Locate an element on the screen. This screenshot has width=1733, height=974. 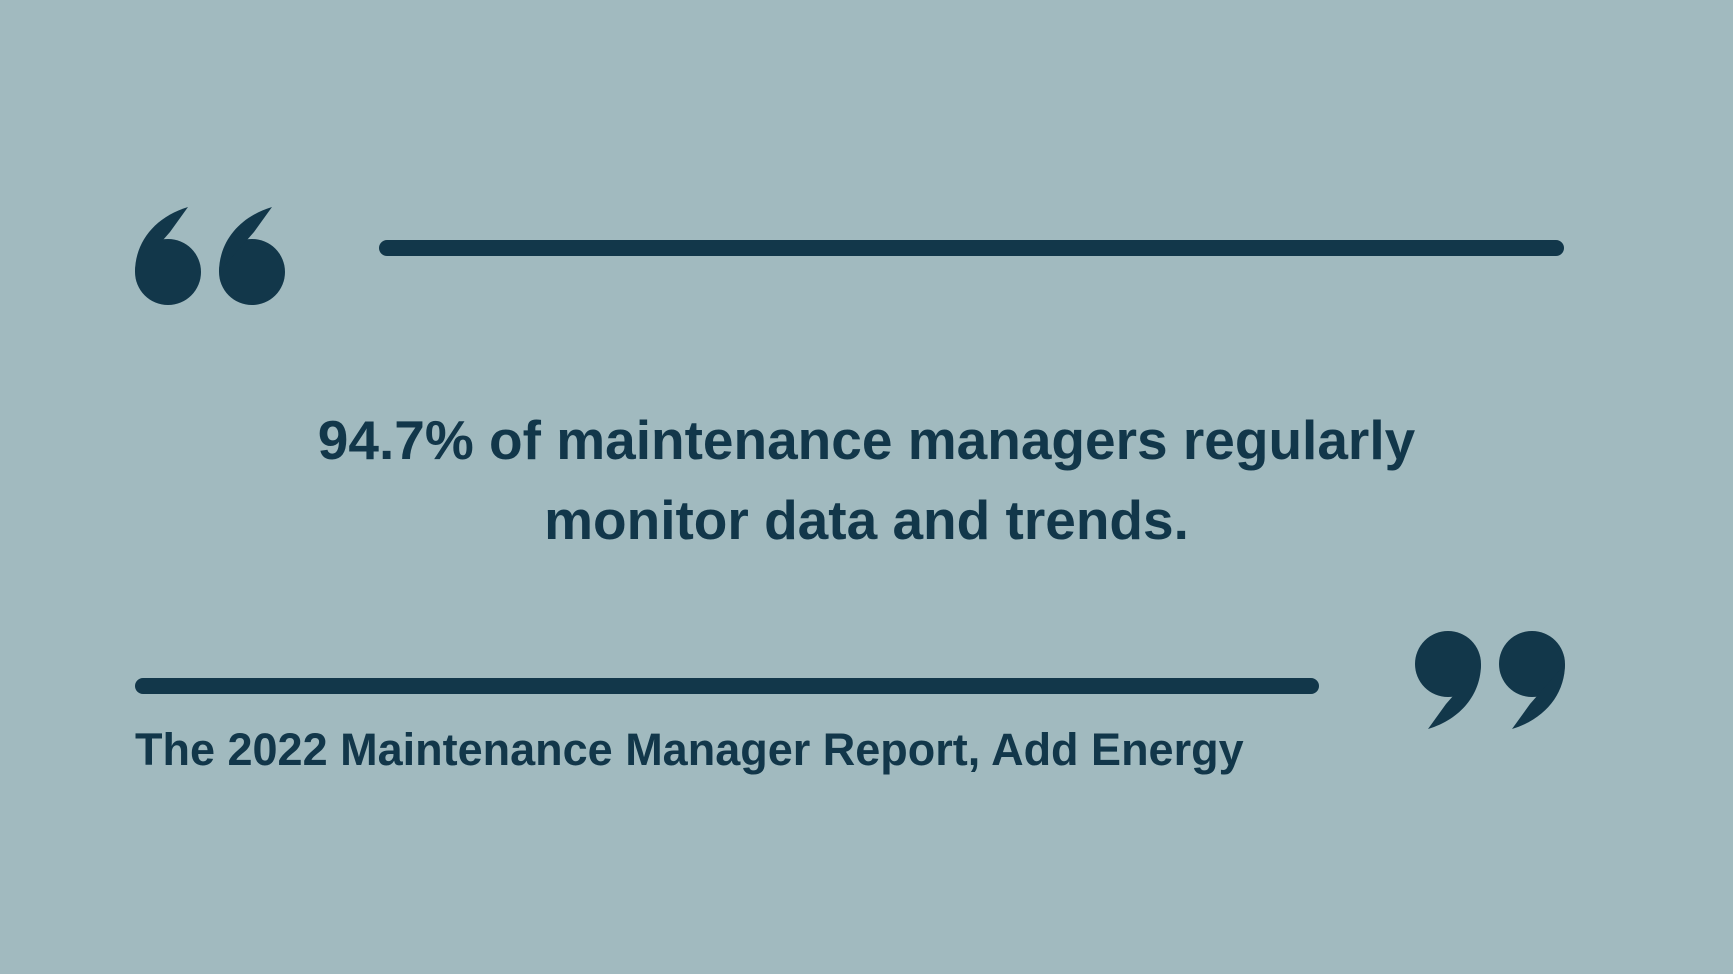
open-quote-icon is located at coordinates (210, 256).